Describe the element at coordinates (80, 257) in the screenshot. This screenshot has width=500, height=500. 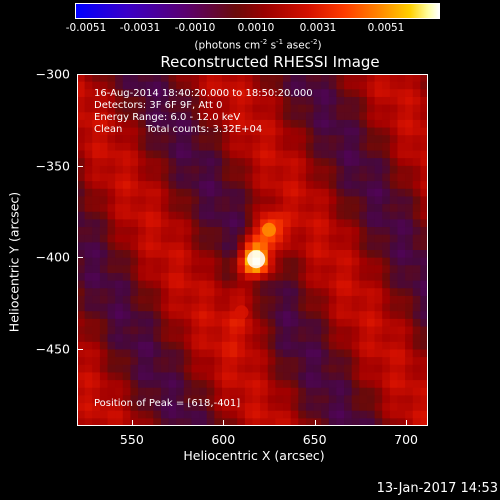
I see `y-tick-mark` at that location.